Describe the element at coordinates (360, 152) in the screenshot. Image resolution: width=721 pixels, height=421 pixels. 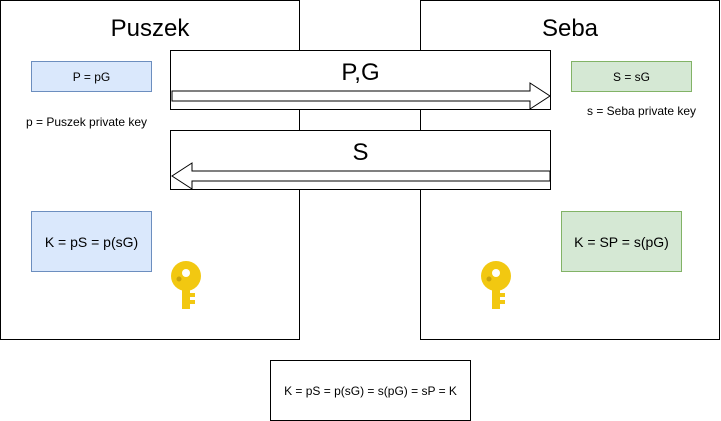
I see `message-to-puszek-label: S` at that location.